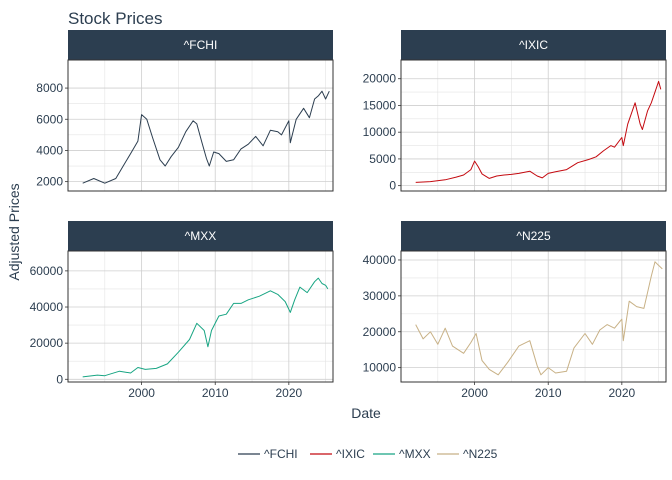 The width and height of the screenshot is (672, 480). Describe the element at coordinates (281, 454) in the screenshot. I see `legend-label-fchi: ^FCHI` at that location.